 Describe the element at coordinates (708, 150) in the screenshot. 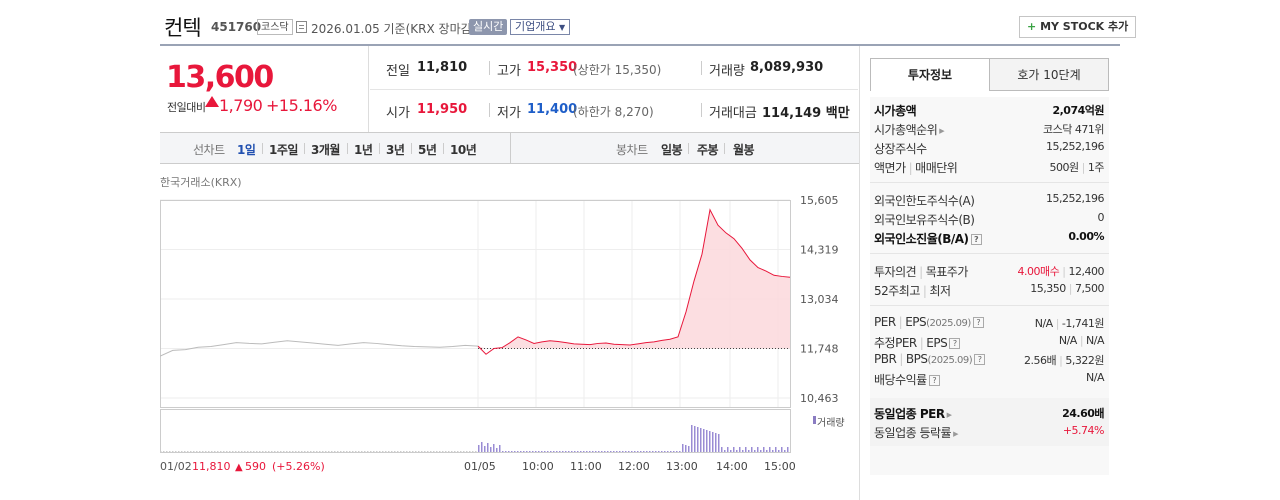

I see `candle-weekly: 주봉` at that location.